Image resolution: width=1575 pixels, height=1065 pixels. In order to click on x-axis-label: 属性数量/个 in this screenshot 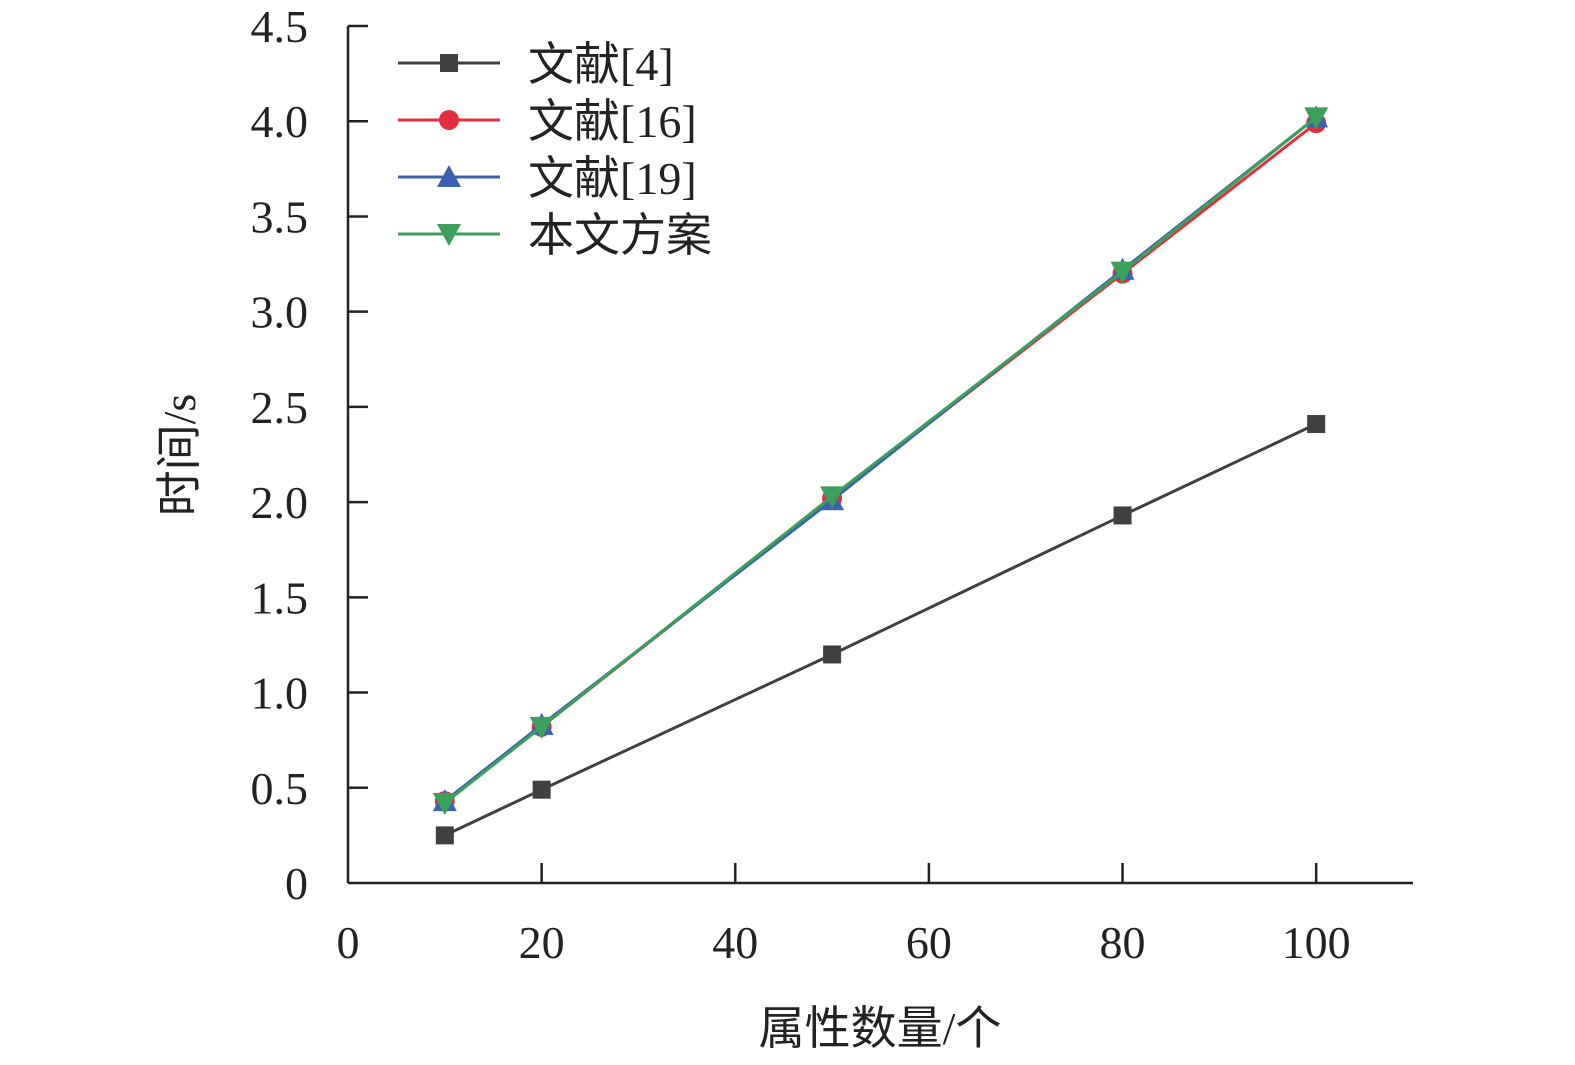, I will do `click(880, 1028)`.